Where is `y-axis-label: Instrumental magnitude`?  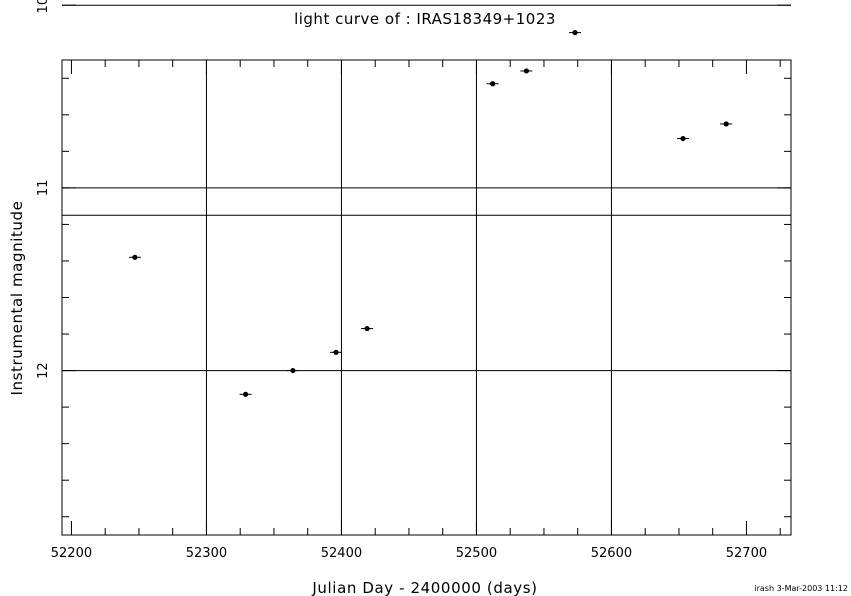 y-axis-label: Instrumental magnitude is located at coordinates (17, 298).